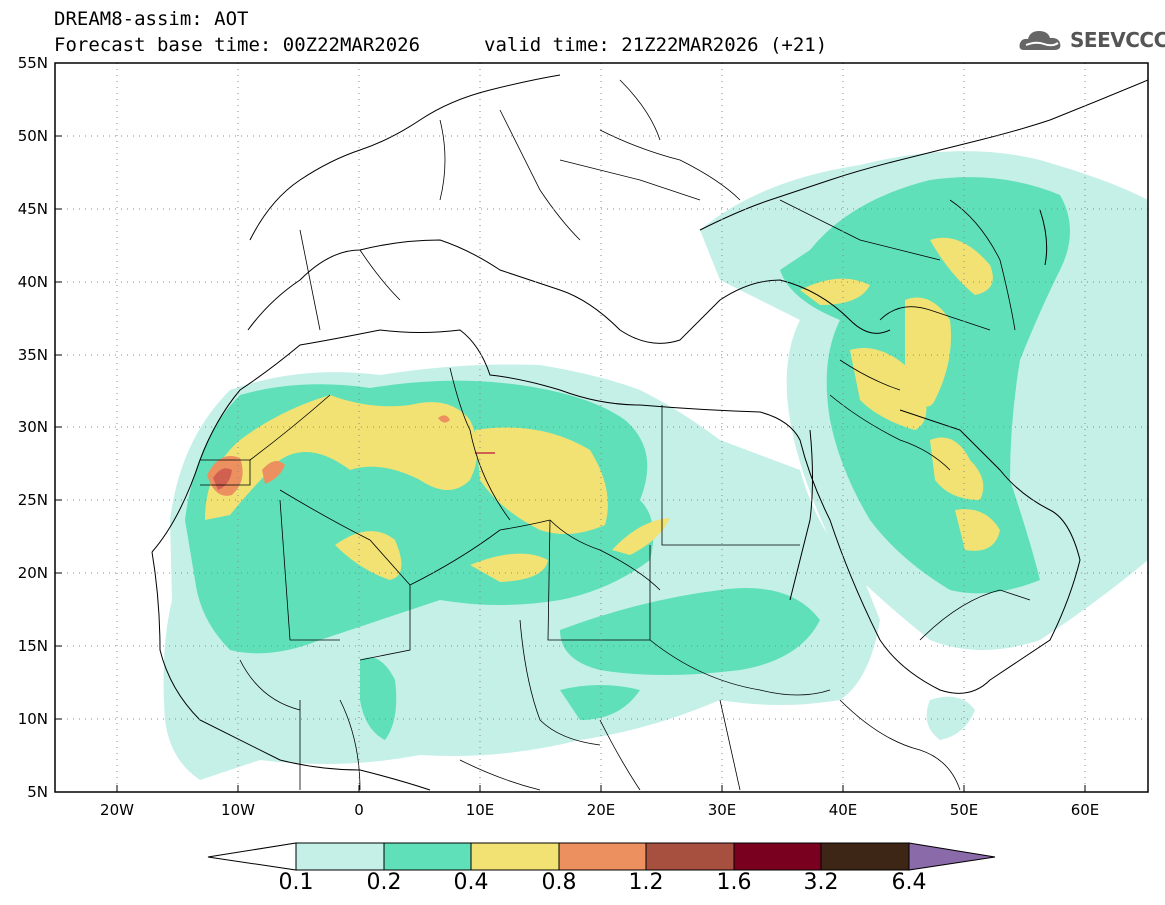  Describe the element at coordinates (32, 573) in the screenshot. I see `lat-label: 20N` at that location.